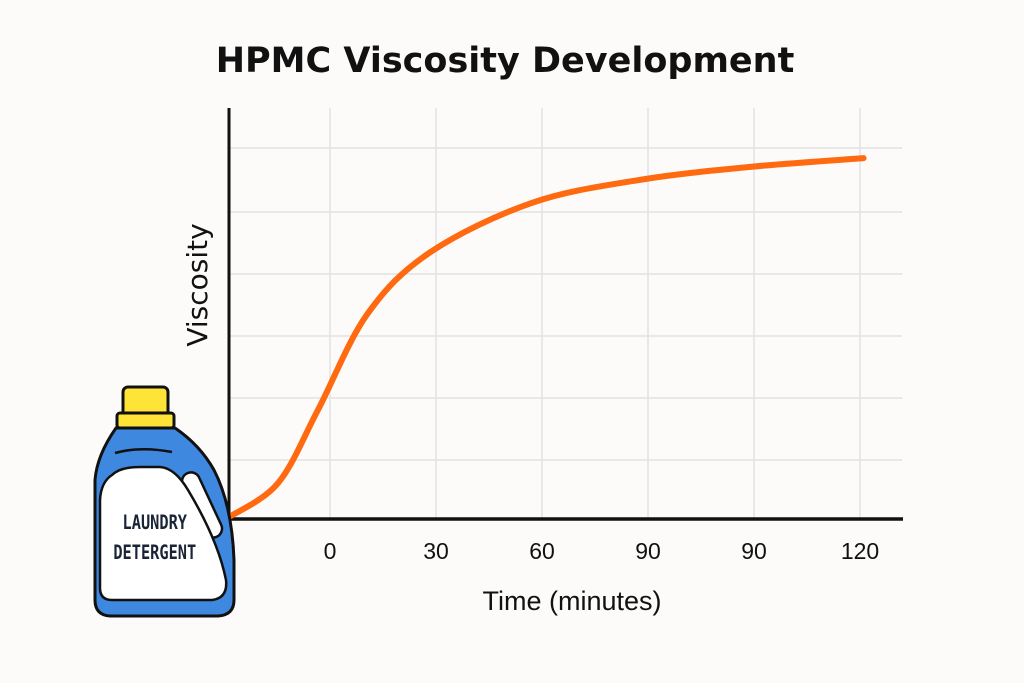 The image size is (1024, 683). I want to click on x-tick-labels: 0 30 60 90 90 120, so click(602, 551).